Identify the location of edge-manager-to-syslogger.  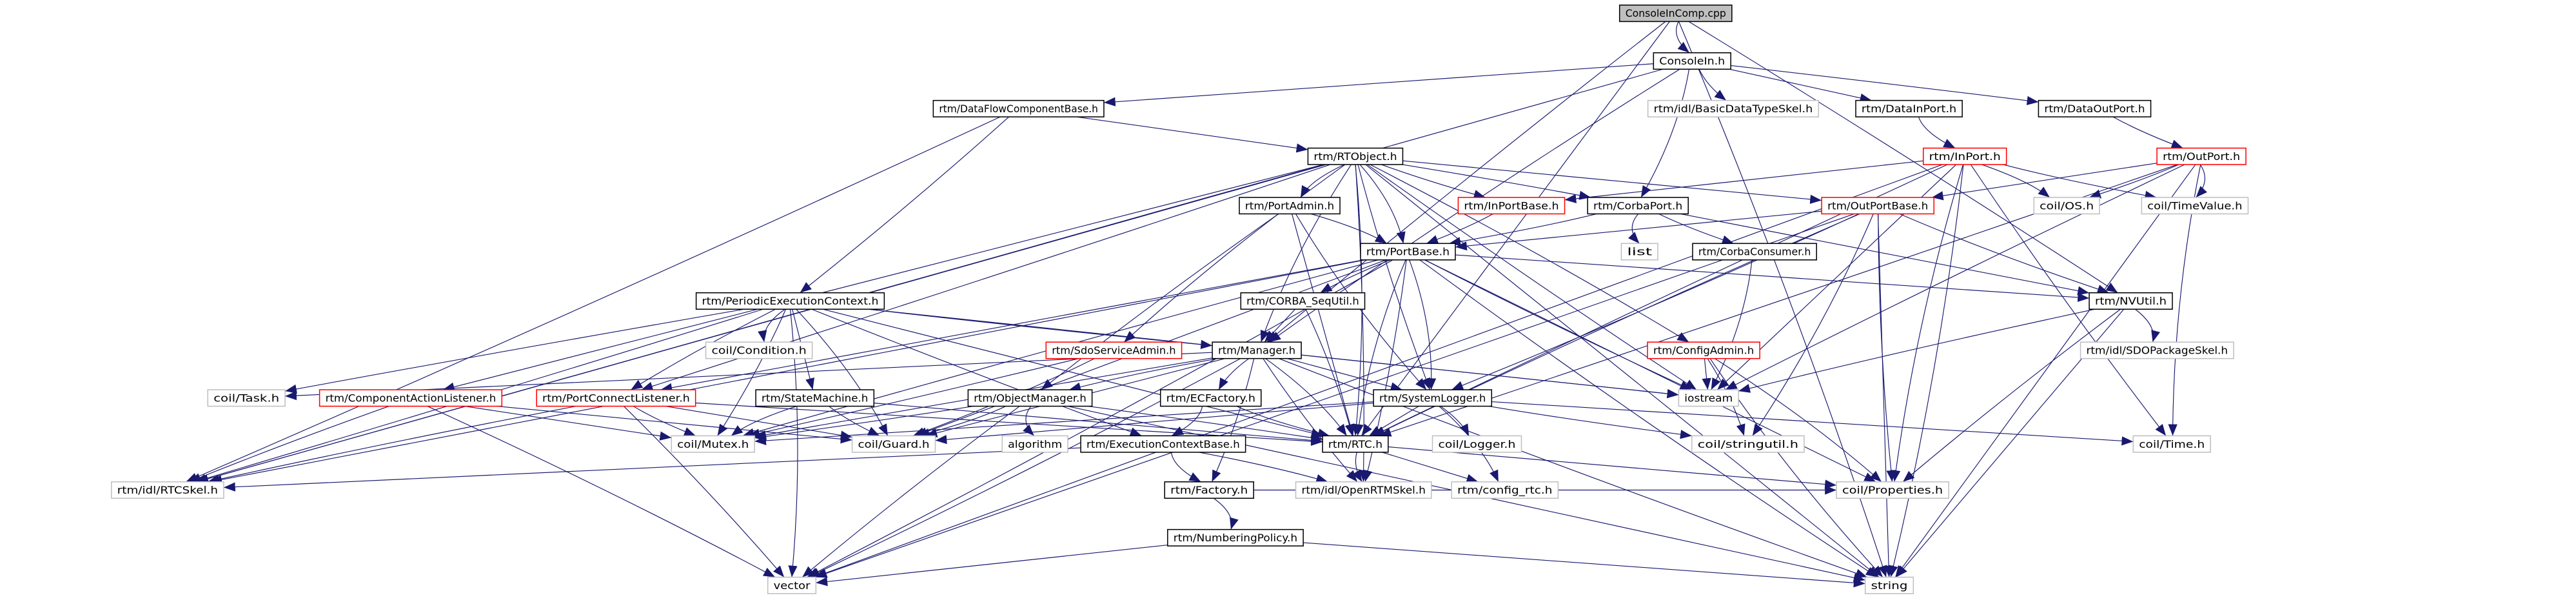
(1344, 375).